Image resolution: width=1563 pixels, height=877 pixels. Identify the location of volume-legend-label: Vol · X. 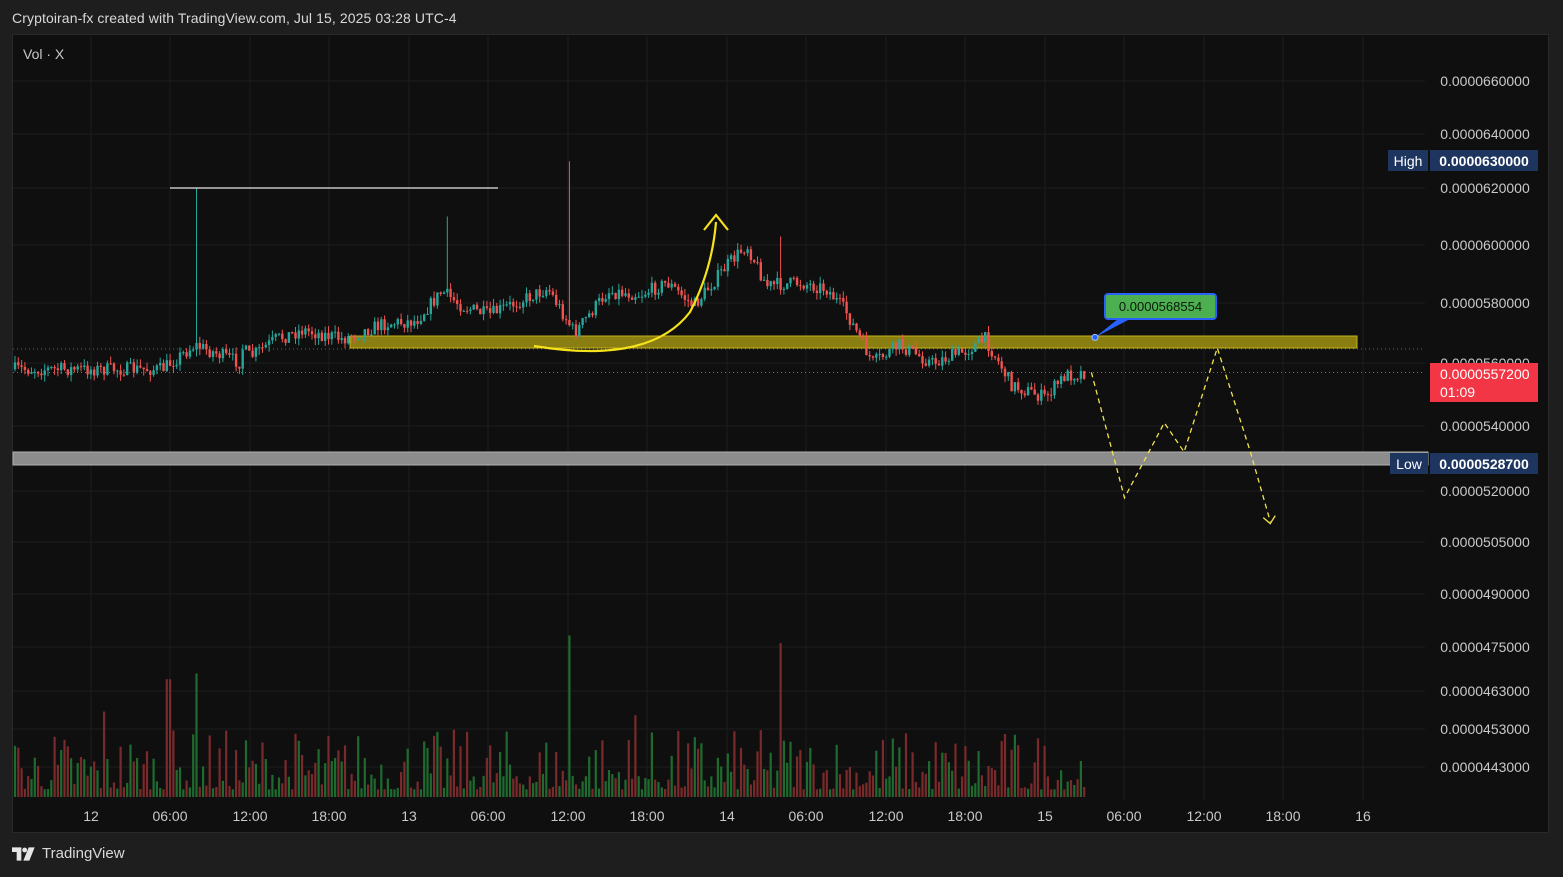
(44, 54).